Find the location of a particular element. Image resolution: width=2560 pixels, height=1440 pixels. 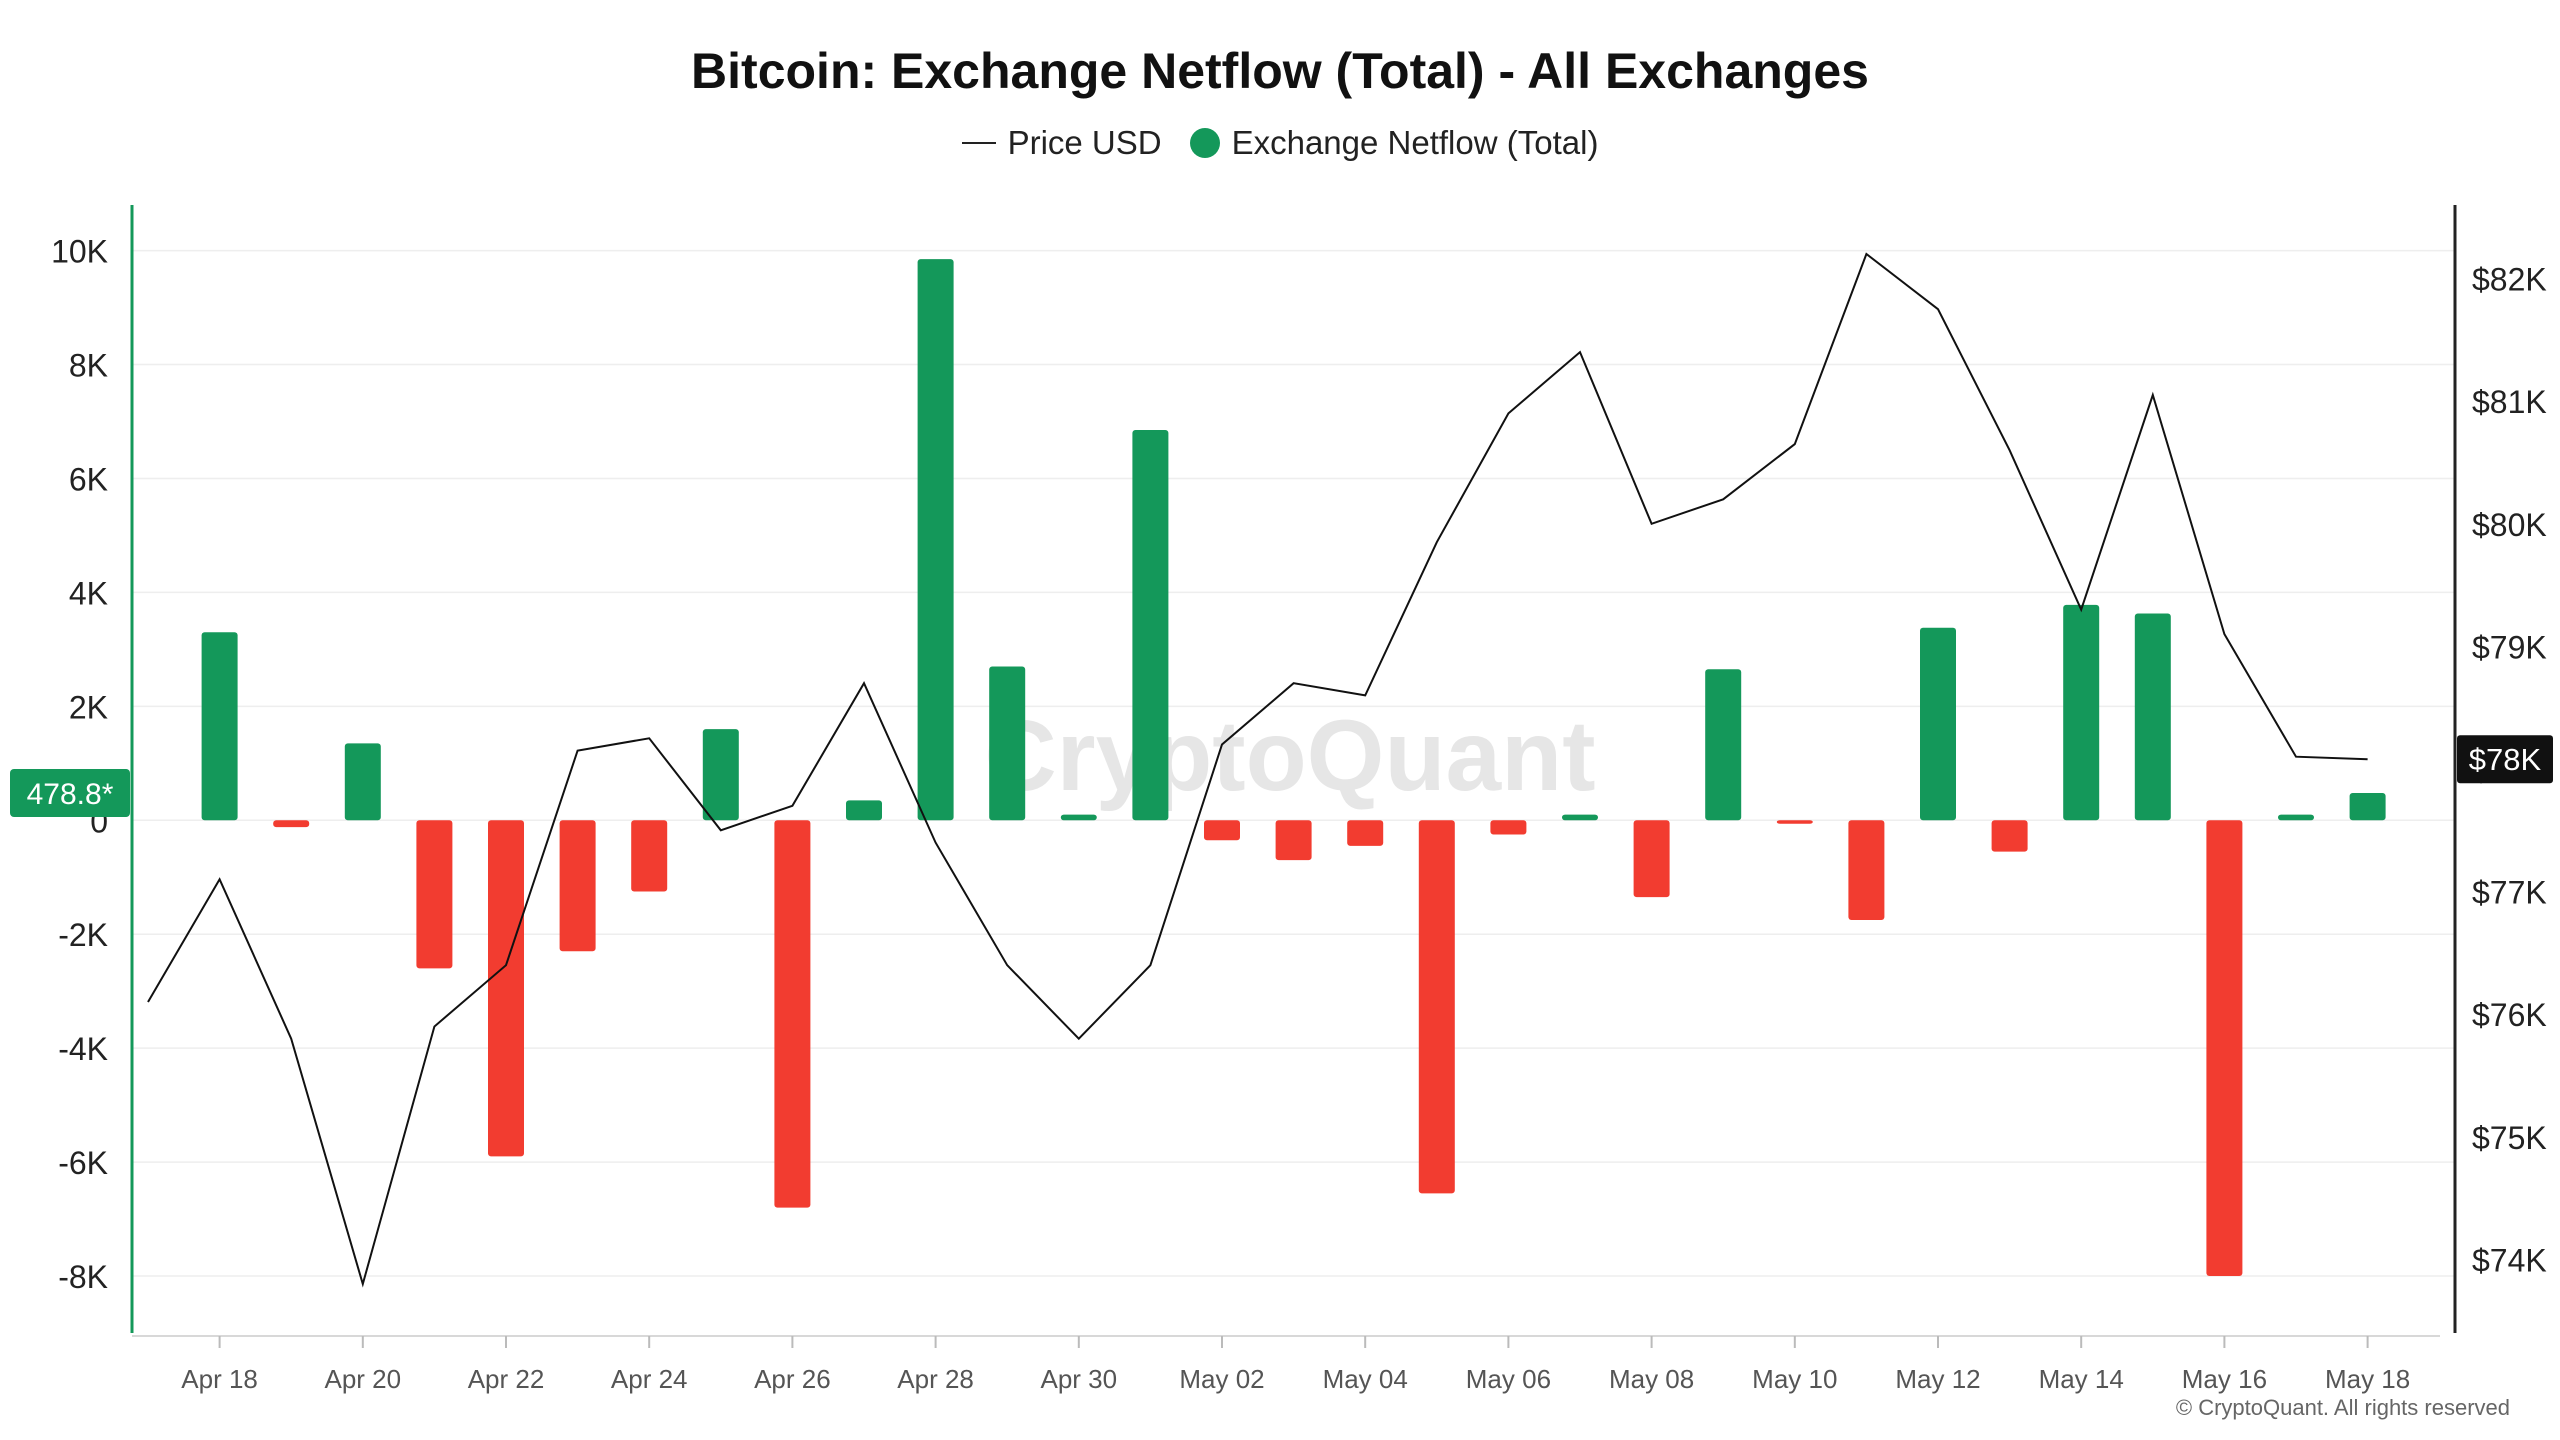

x-tick-label: May 10 is located at coordinates (1794, 1379).